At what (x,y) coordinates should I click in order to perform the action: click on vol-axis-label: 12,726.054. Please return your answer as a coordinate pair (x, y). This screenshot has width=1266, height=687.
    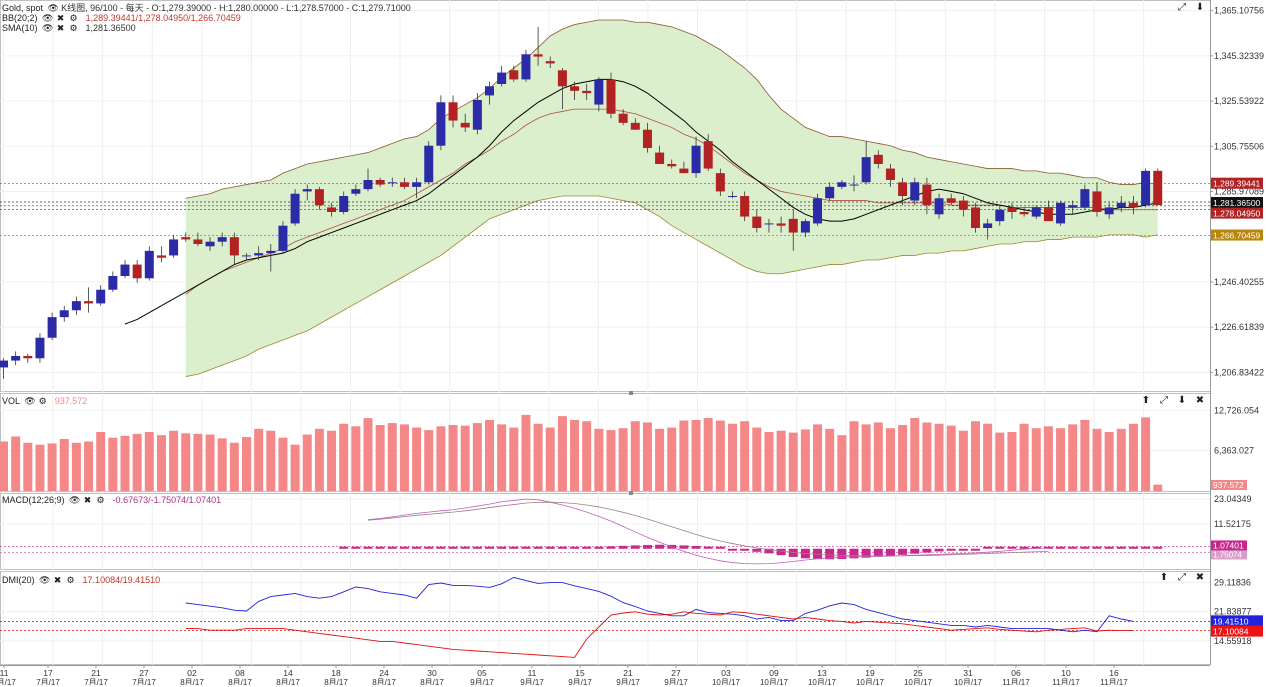
    Looking at the image, I should click on (1236, 410).